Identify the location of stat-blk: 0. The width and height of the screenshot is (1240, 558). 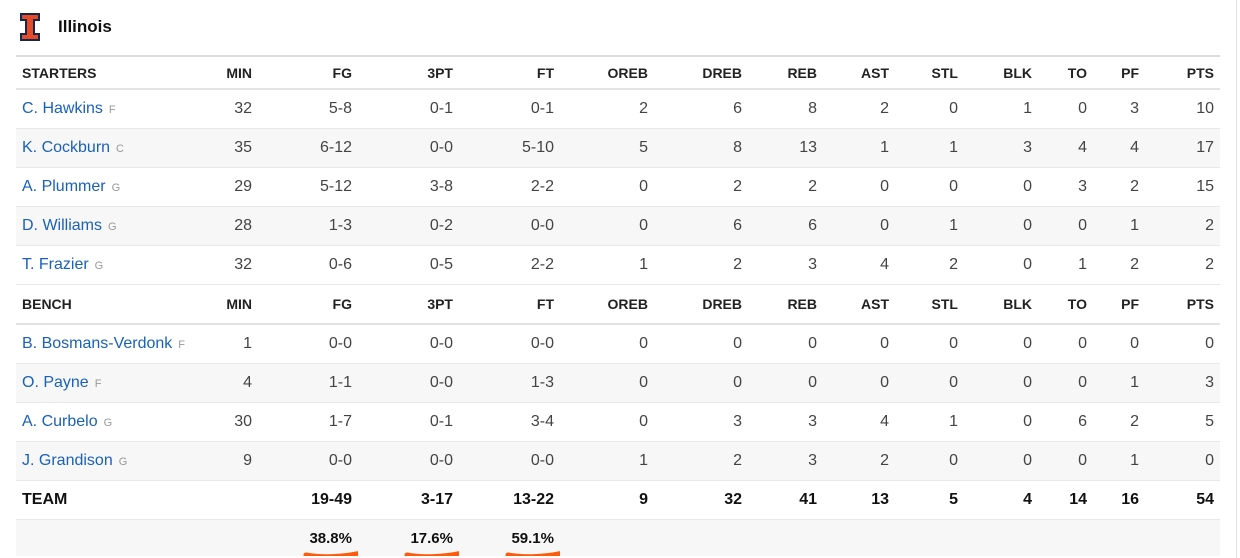
(1001, 265).